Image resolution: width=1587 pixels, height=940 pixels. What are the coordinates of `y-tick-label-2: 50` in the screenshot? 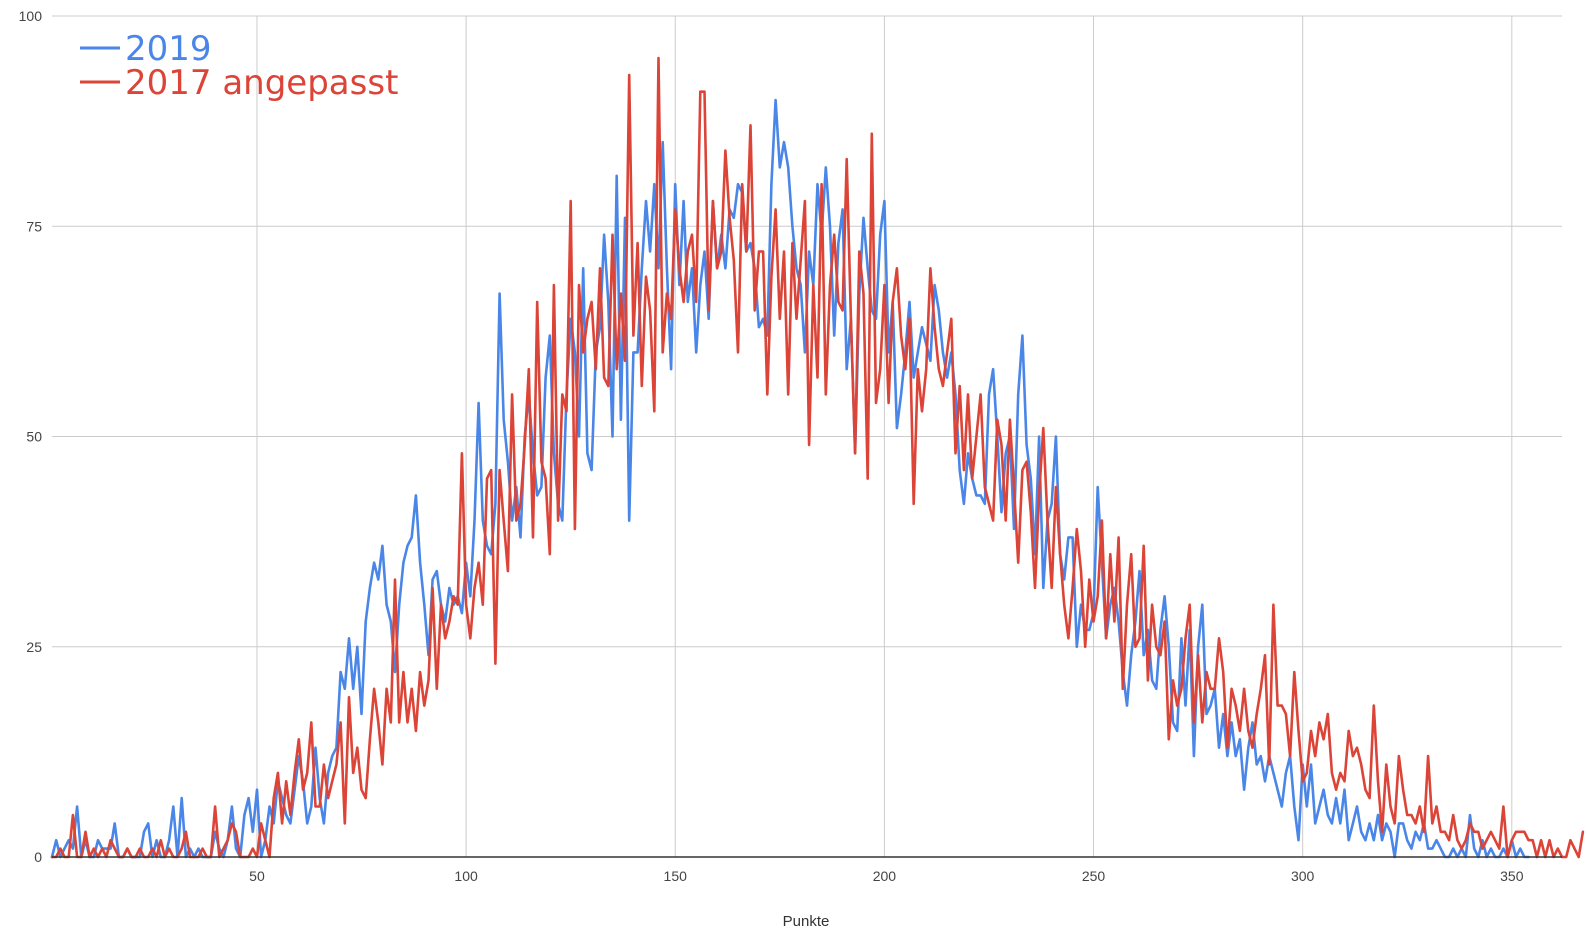 It's located at (34, 437).